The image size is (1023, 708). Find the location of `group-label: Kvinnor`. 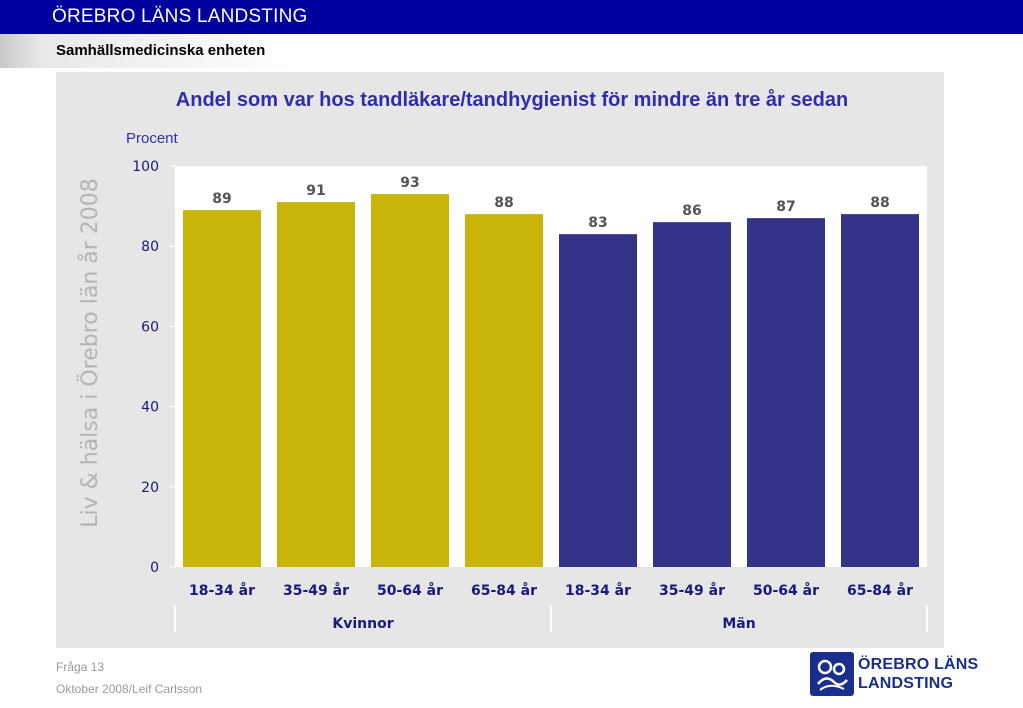

group-label: Kvinnor is located at coordinates (362, 624).